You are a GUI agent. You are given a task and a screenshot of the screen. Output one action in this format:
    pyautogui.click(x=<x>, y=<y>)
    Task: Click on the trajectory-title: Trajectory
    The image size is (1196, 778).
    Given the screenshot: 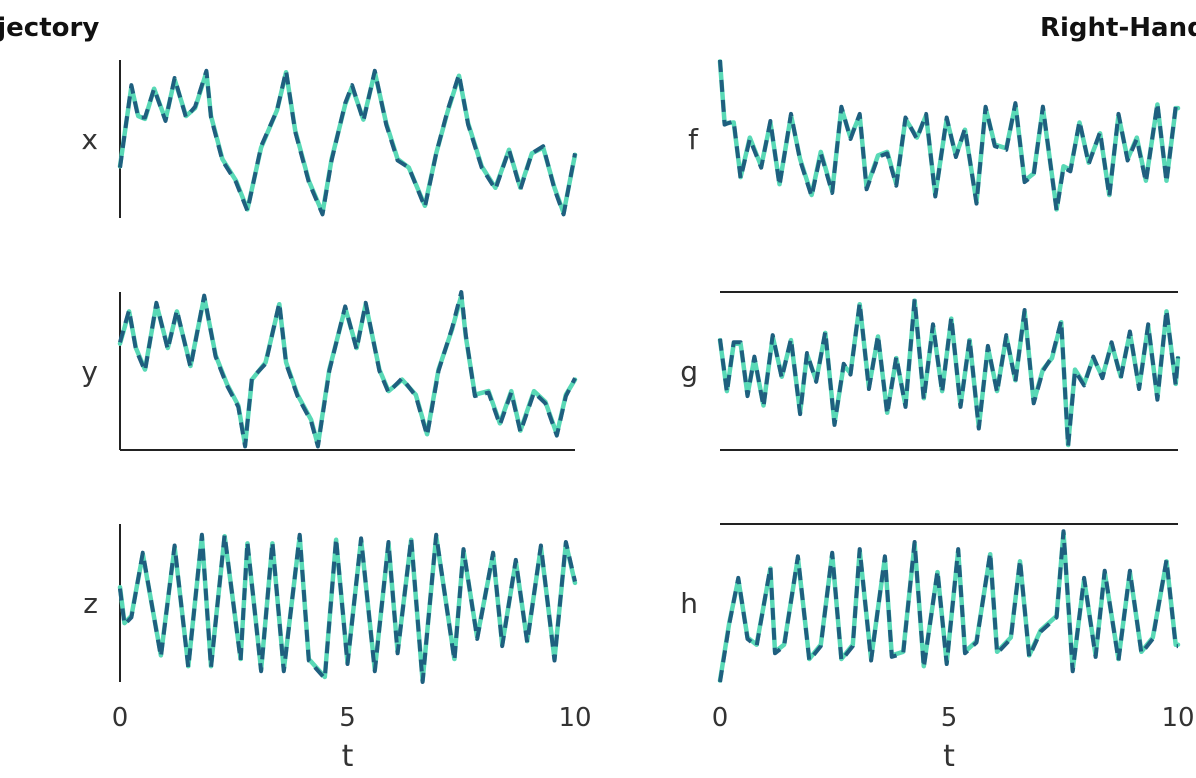 What is the action you would take?
    pyautogui.click(x=49, y=28)
    